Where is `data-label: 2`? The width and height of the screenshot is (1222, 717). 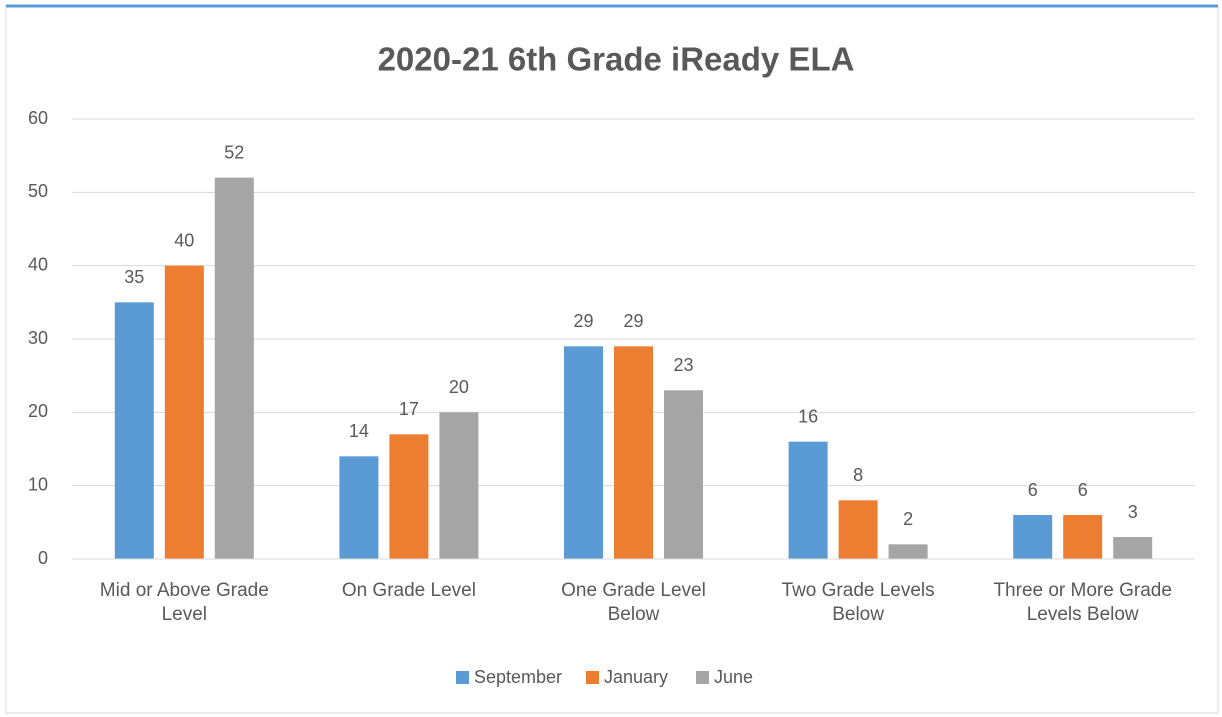
data-label: 2 is located at coordinates (908, 519).